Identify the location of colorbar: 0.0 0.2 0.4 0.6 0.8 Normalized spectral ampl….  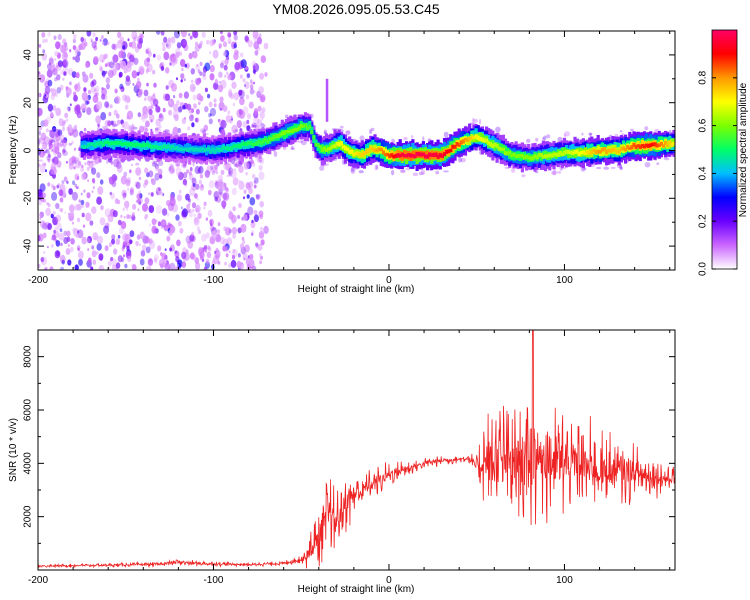
(723, 152).